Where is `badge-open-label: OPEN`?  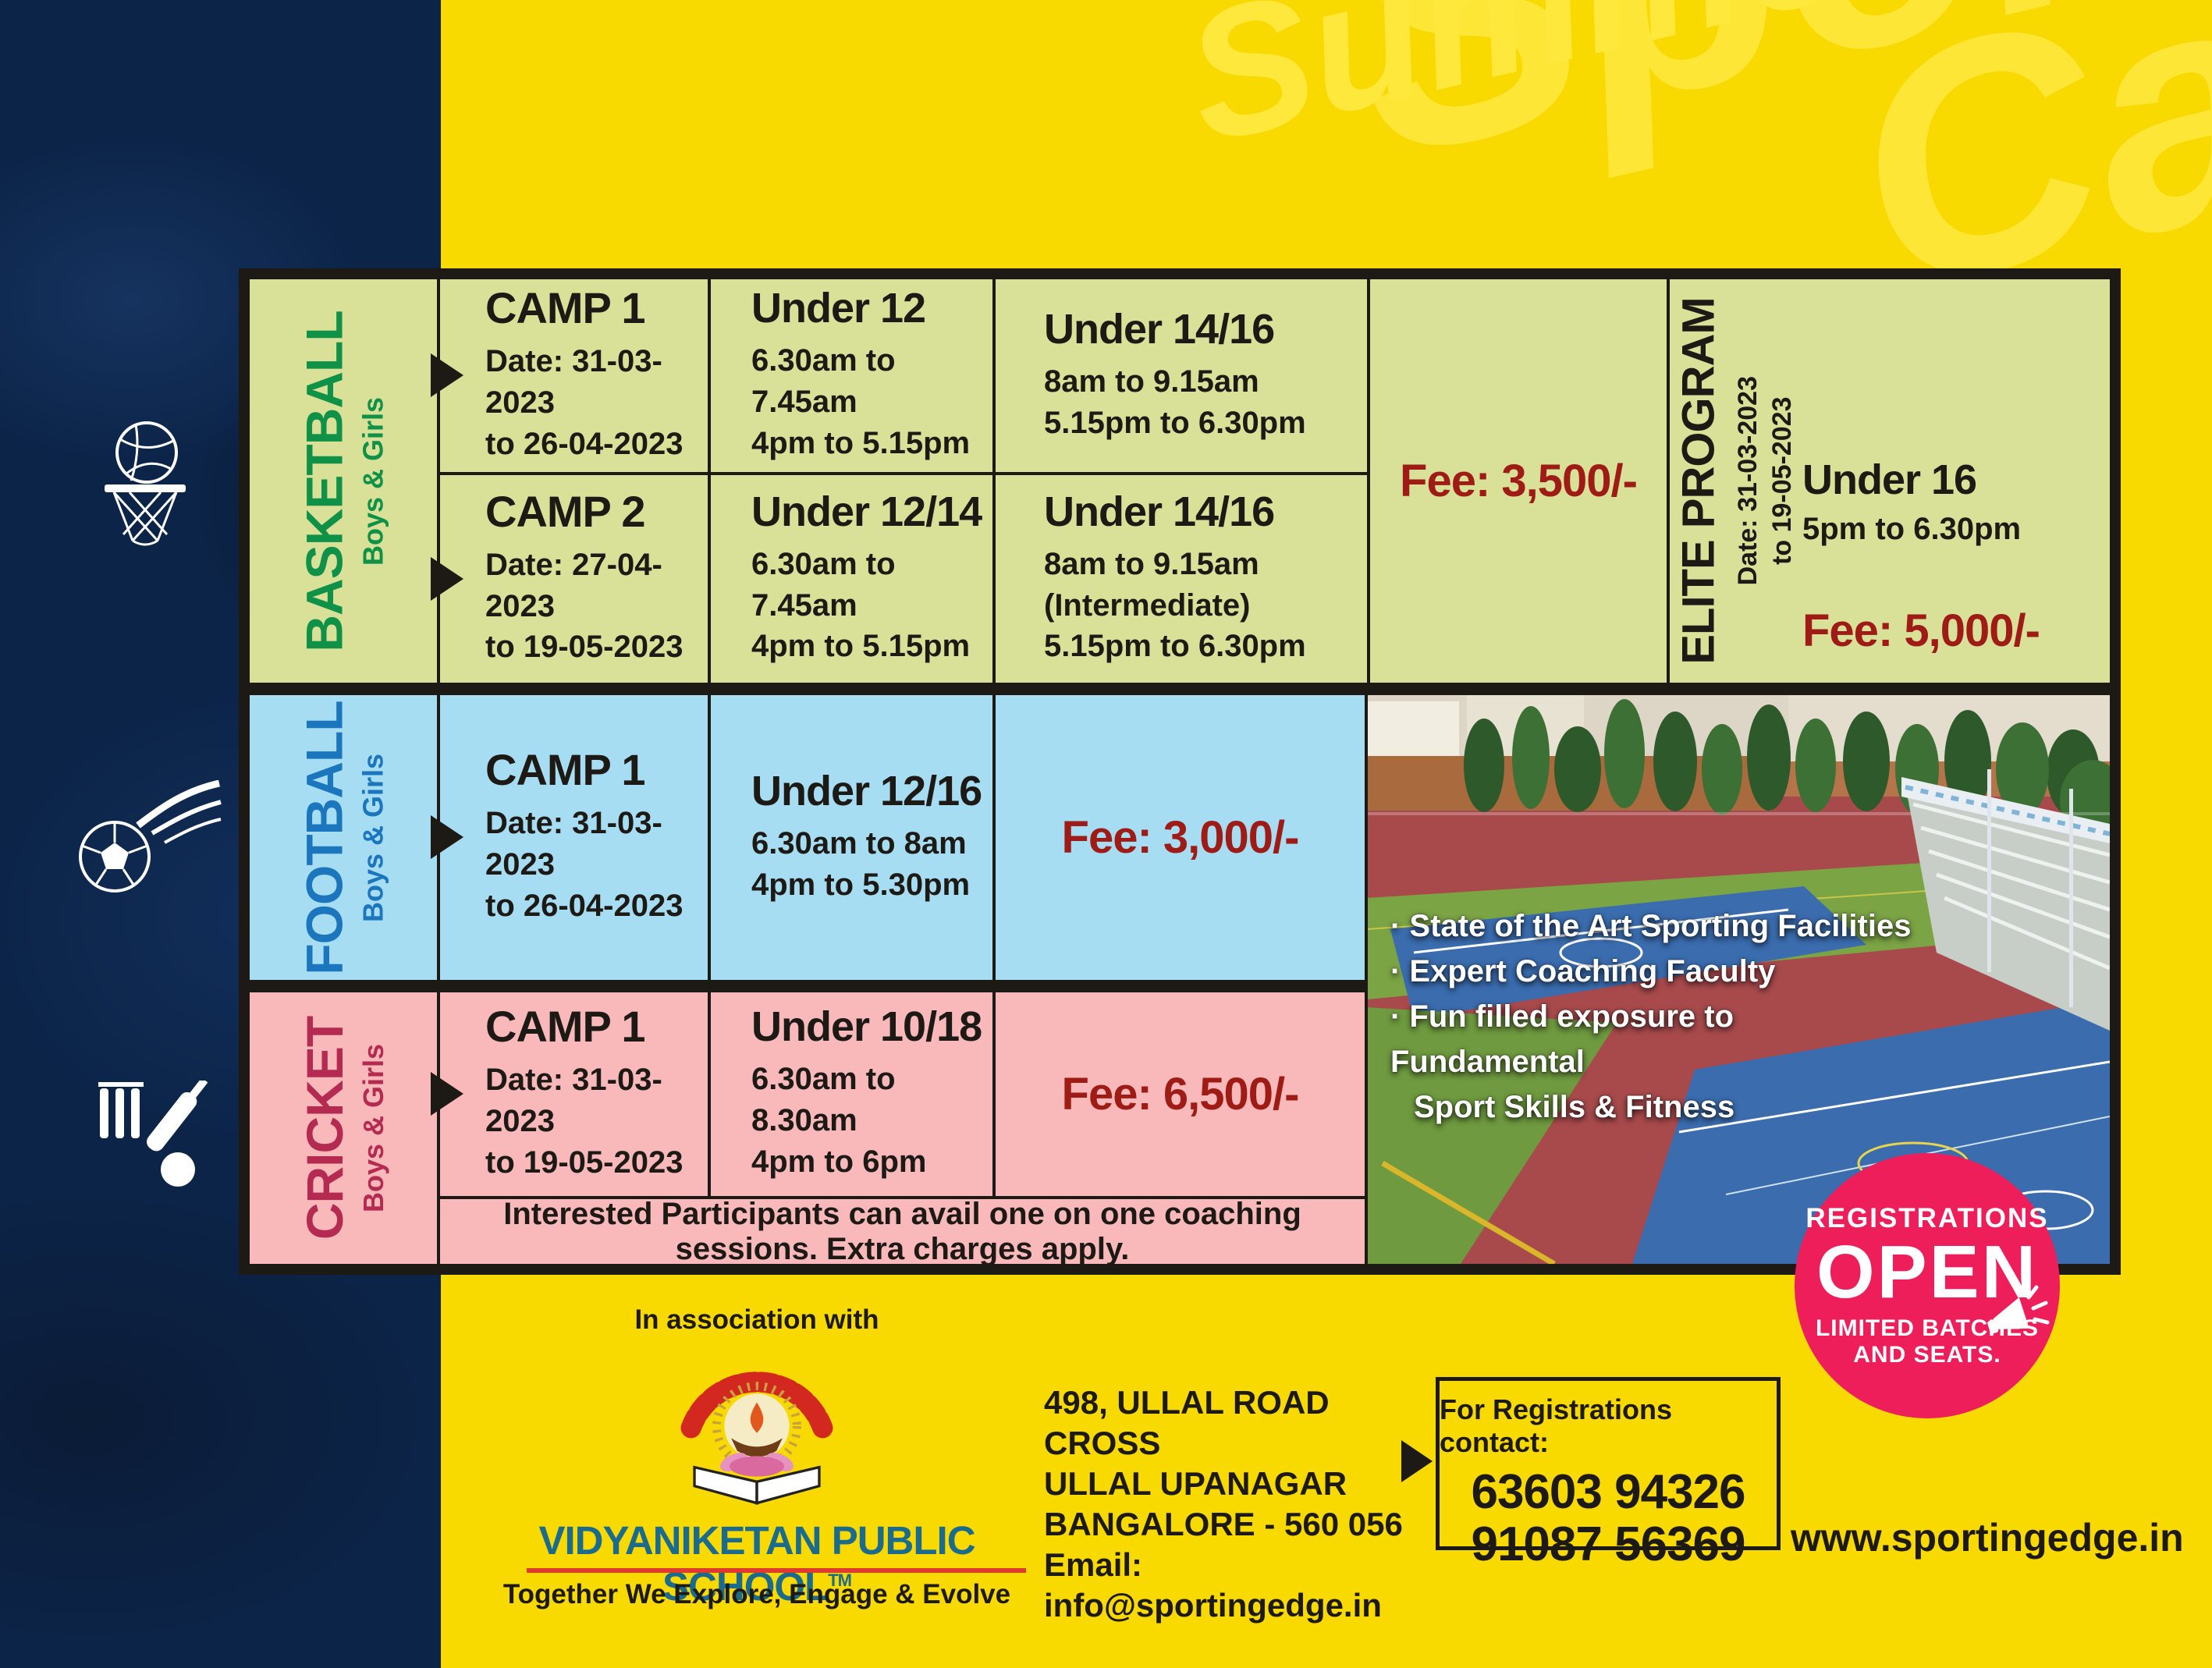
badge-open-label: OPEN is located at coordinates (1927, 1272).